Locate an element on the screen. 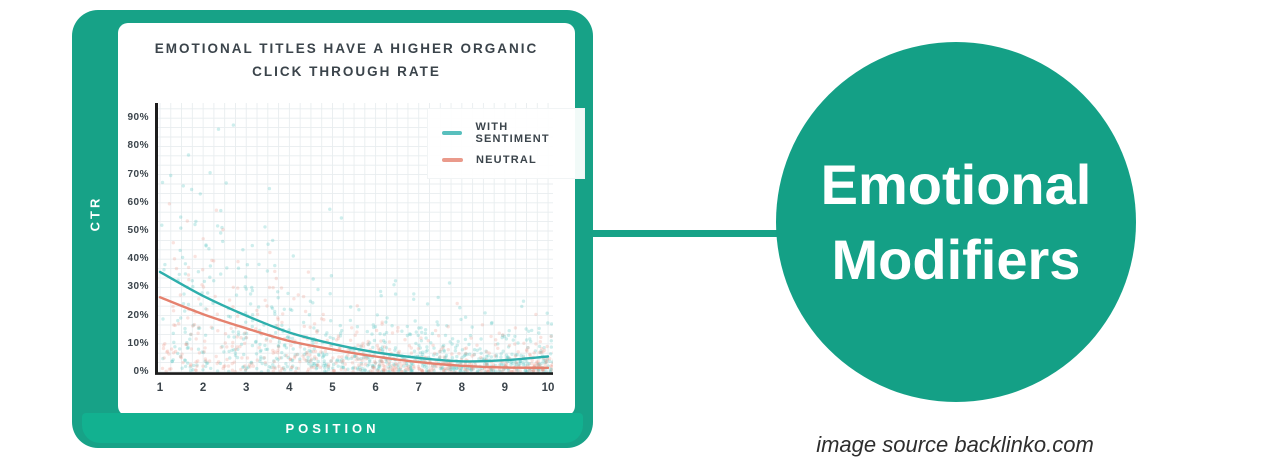 The height and width of the screenshot is (470, 1270). legend-label: WITH SENTIMENT is located at coordinates (512, 133).